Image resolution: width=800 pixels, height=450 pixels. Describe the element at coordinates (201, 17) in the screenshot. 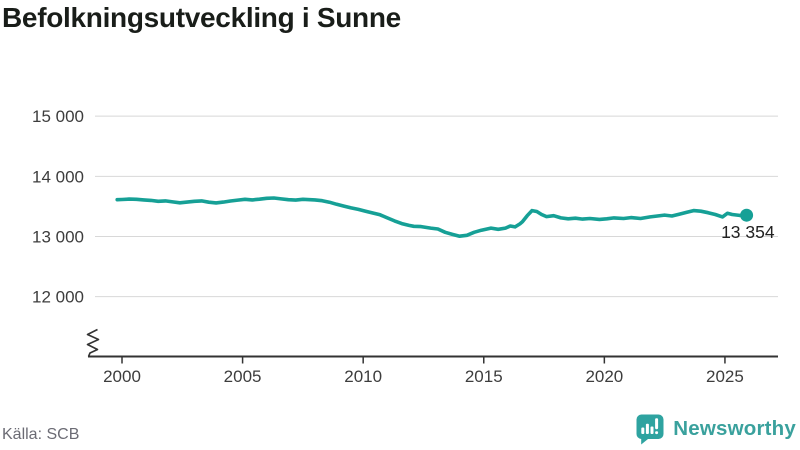

I see `chart-title: Befolkningsutveckling i Sunne` at that location.